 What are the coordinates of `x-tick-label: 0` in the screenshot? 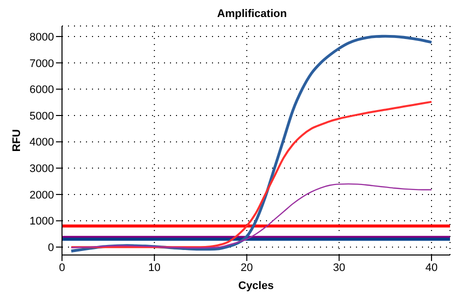 It's located at (62, 268).